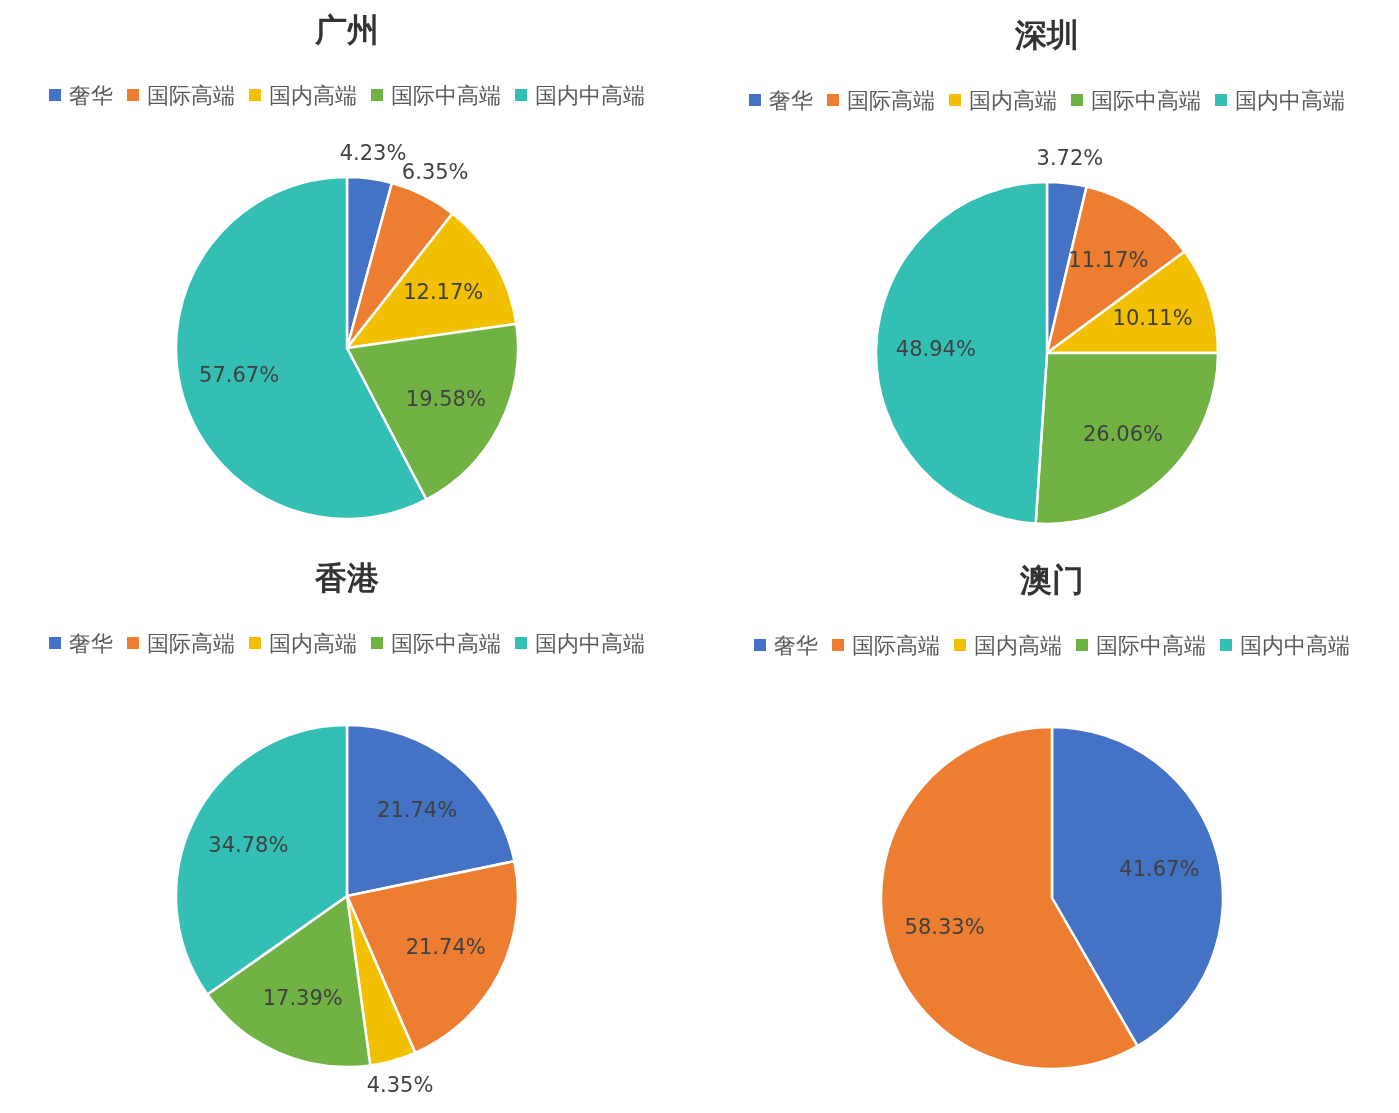  What do you see at coordinates (435, 172) in the screenshot?
I see `data-label: 6.35%` at bounding box center [435, 172].